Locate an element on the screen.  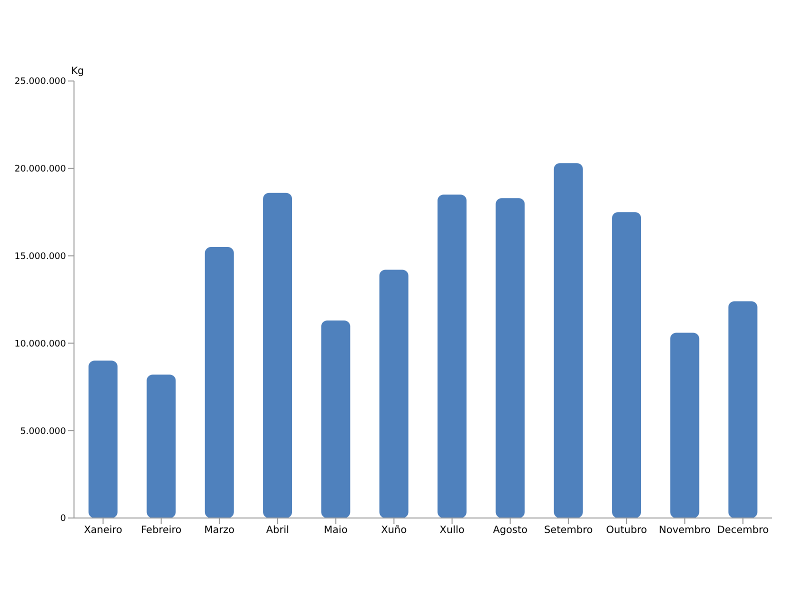
x-tick-label: Novembro is located at coordinates (684, 530).